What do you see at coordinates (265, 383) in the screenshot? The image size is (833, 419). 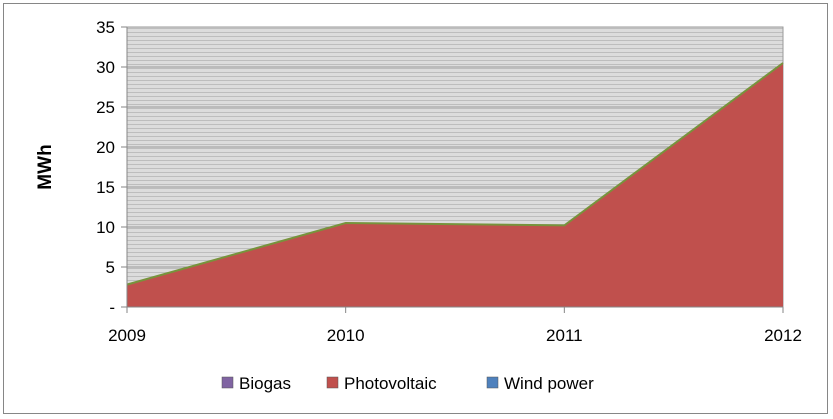 I see `legend-label: Biogas` at bounding box center [265, 383].